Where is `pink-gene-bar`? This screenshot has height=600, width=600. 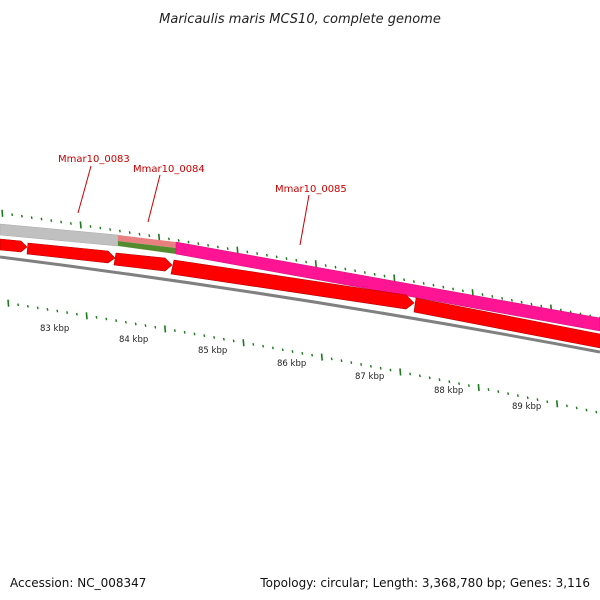
pink-gene-bar is located at coordinates (147, 241).